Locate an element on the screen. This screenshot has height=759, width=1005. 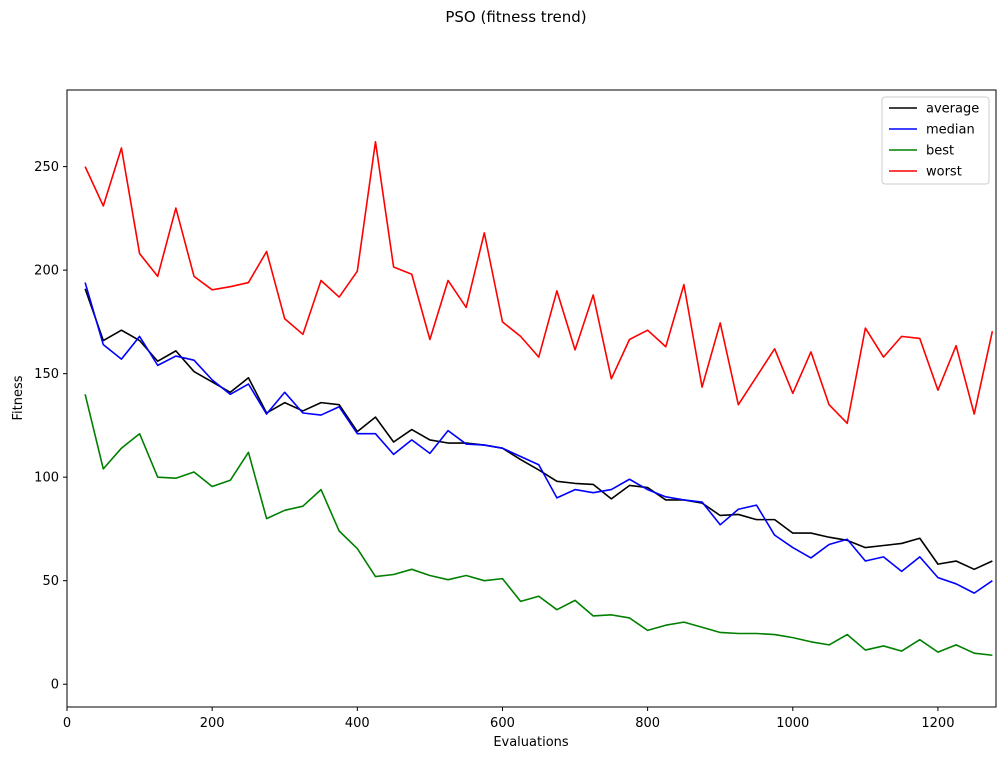
y-tick-label: 200 is located at coordinates (46, 271).